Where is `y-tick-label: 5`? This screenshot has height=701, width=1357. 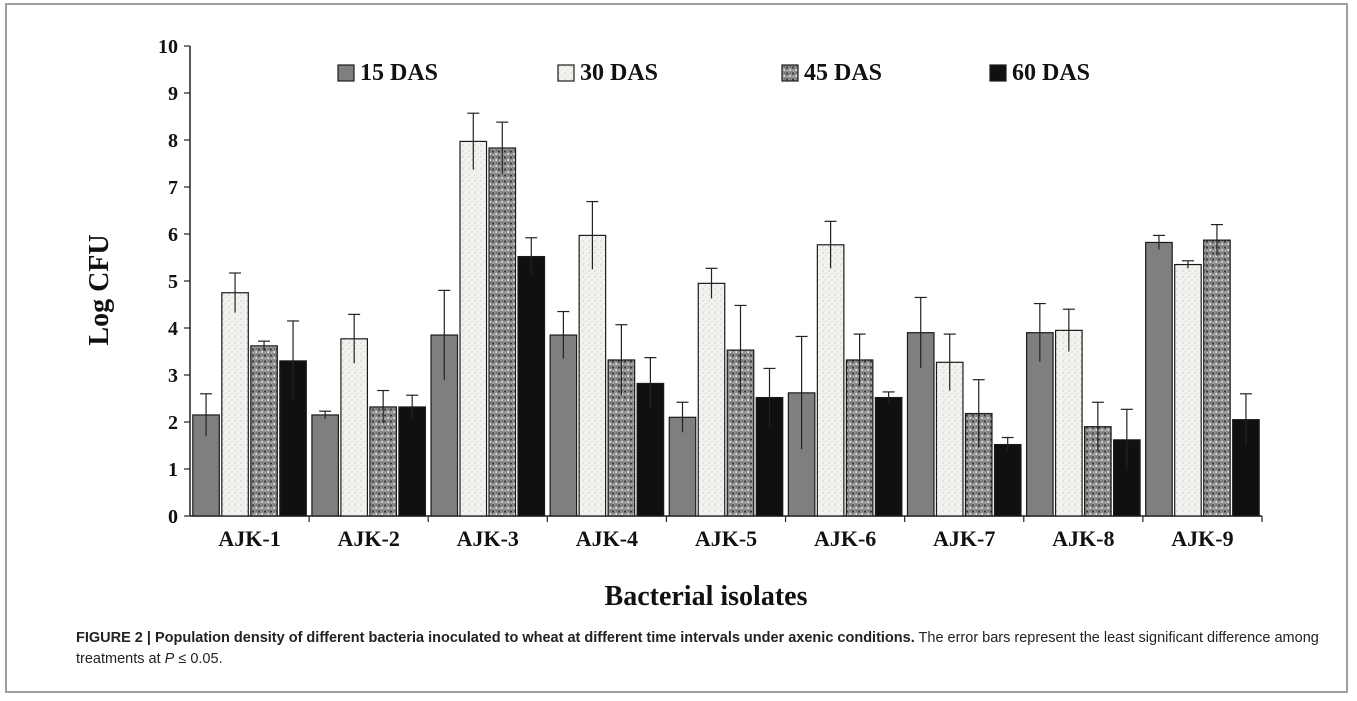
y-tick-label: 5 is located at coordinates (173, 282).